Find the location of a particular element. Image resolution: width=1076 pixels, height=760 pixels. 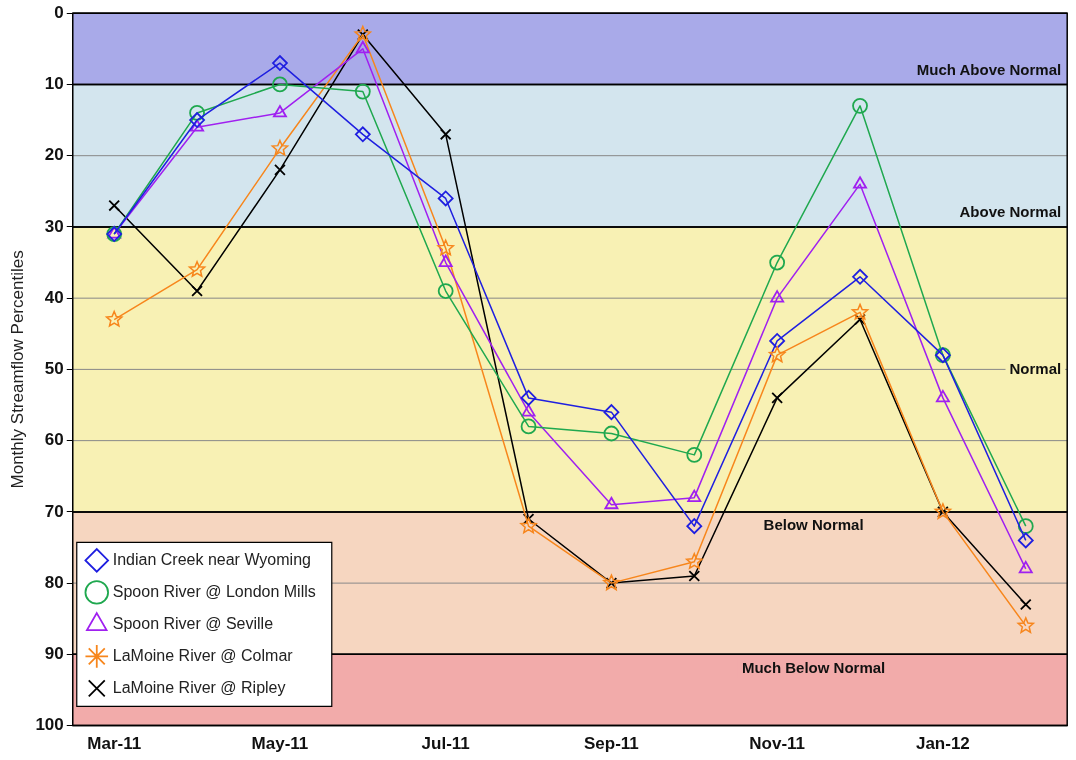

y-axis-title: Monthly Streamflow Percentiles is located at coordinates (17, 369).